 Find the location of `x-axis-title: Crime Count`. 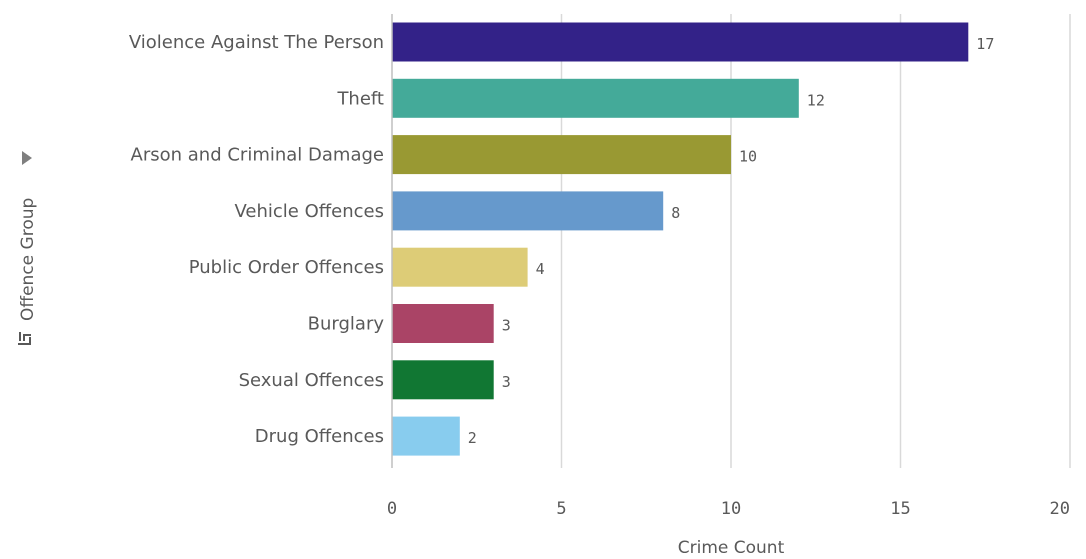

x-axis-title: Crime Count is located at coordinates (731, 548).